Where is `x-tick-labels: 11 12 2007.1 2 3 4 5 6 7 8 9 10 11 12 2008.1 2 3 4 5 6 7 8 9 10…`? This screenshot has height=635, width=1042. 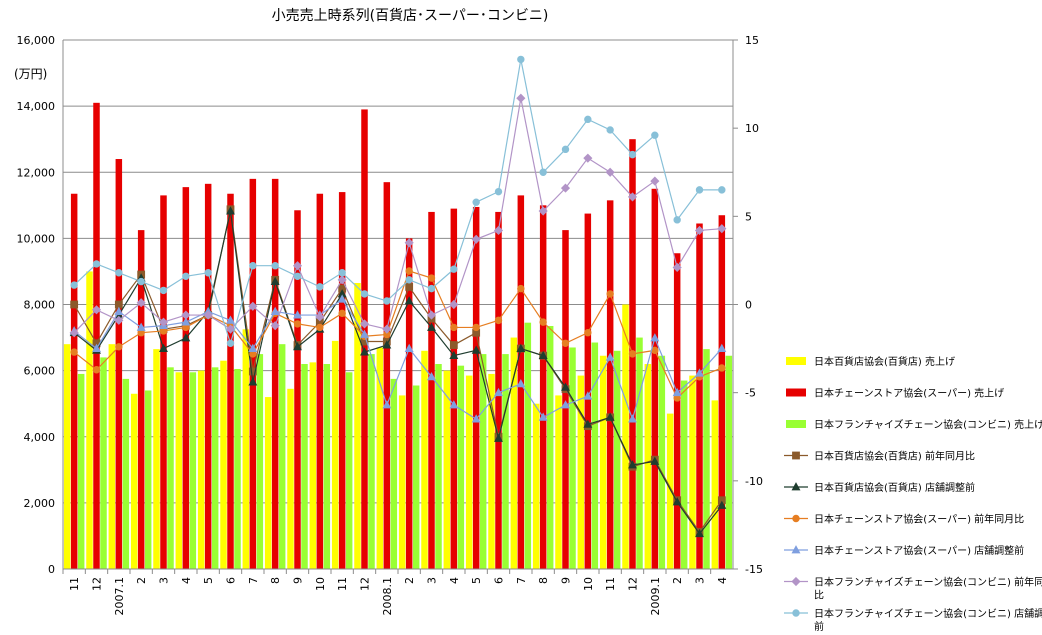
x-tick-labels: 11 12 2007.1 2 3 4 5 6 7 8 9 10 11 12 2008.1 2 3 4 5 6 7 8 9 10… is located at coordinates (395, 592).